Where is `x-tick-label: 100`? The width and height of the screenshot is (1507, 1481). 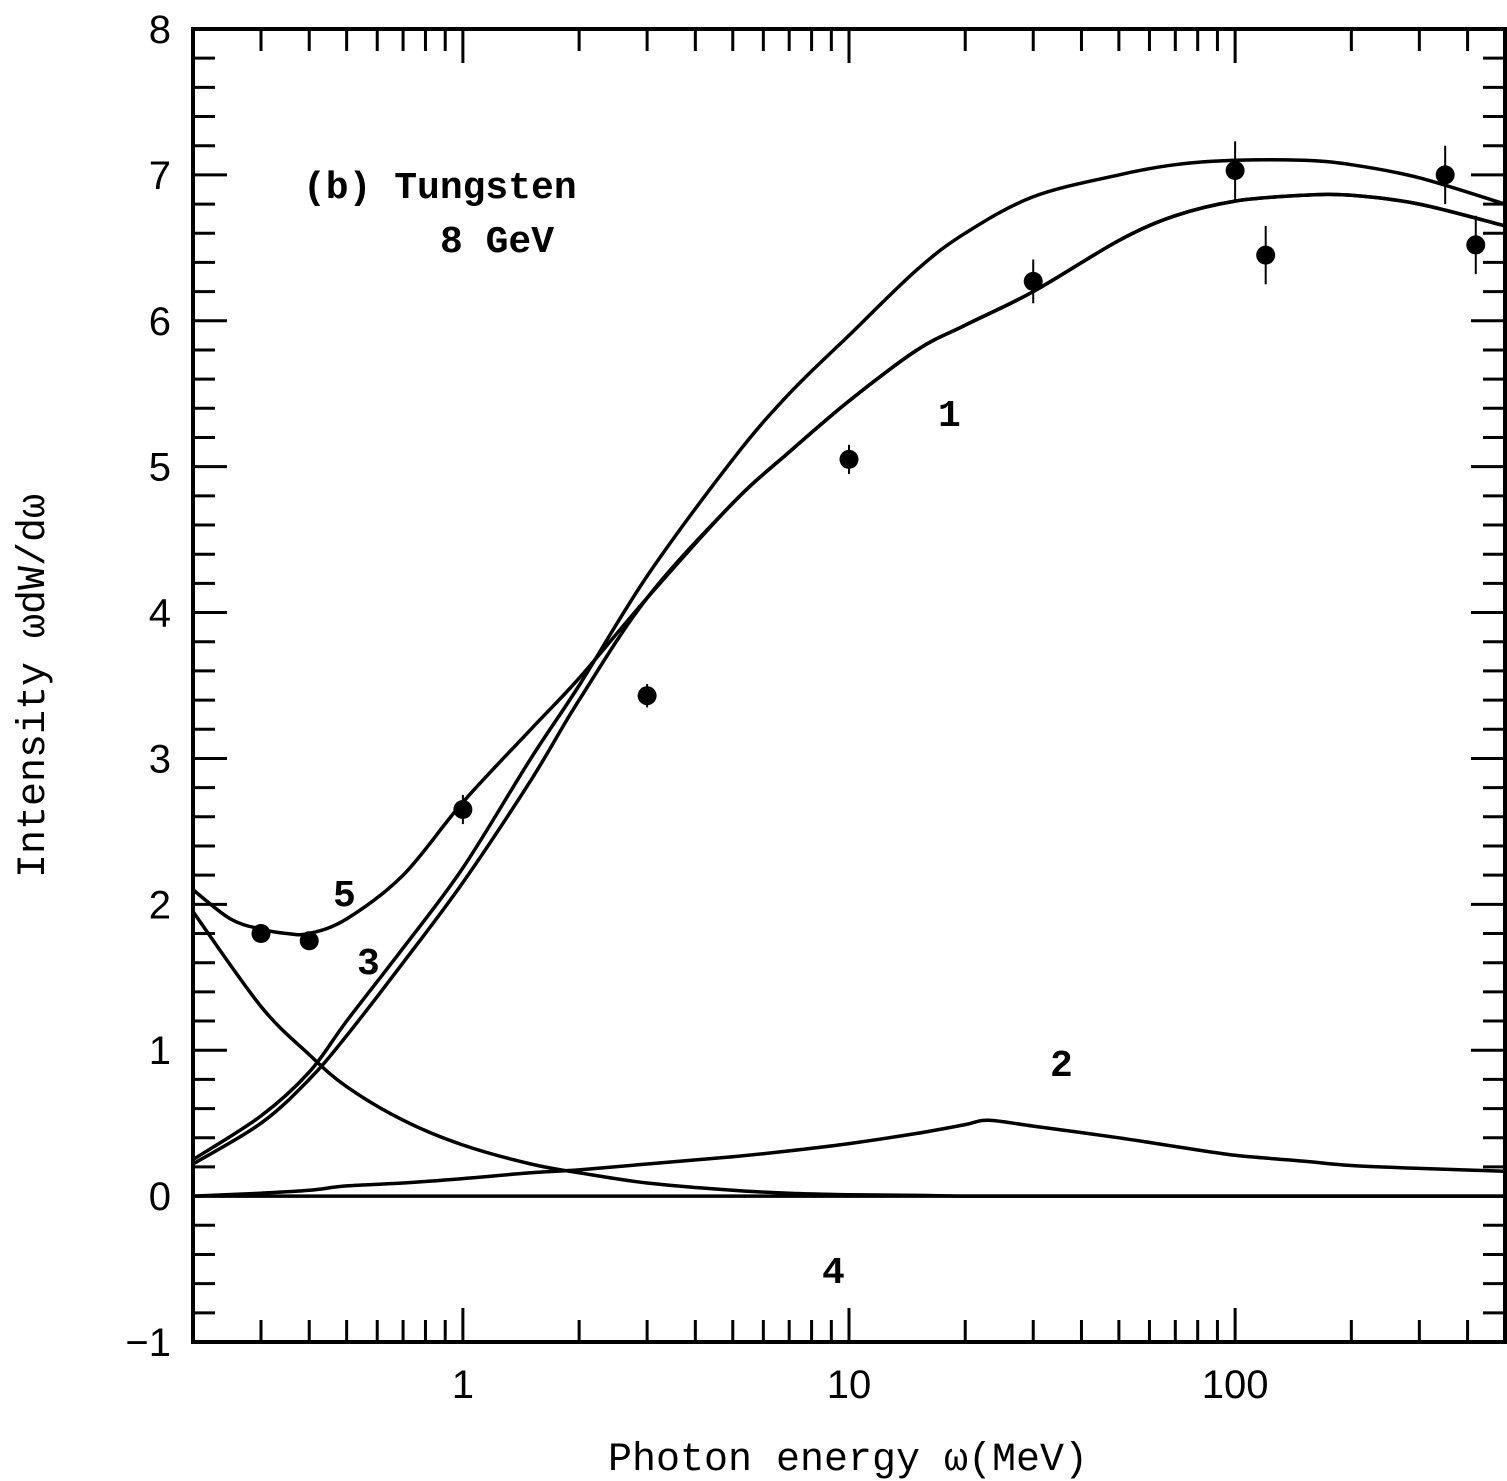
x-tick-label: 100 is located at coordinates (1235, 1385).